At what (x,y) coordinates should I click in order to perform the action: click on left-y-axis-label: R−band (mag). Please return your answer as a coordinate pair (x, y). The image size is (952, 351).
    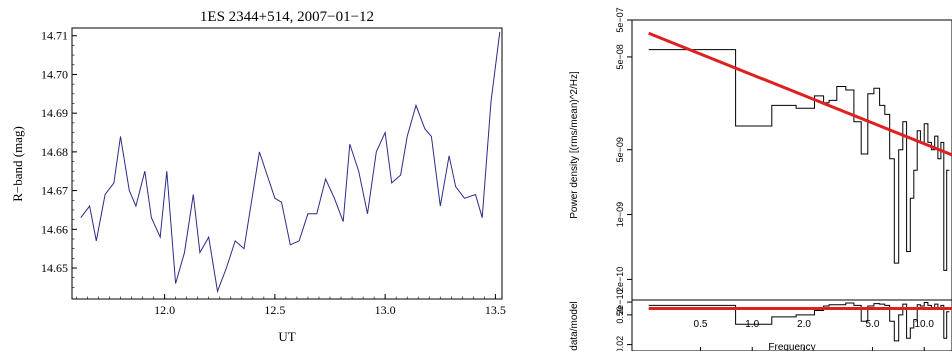
    Looking at the image, I should click on (17, 164).